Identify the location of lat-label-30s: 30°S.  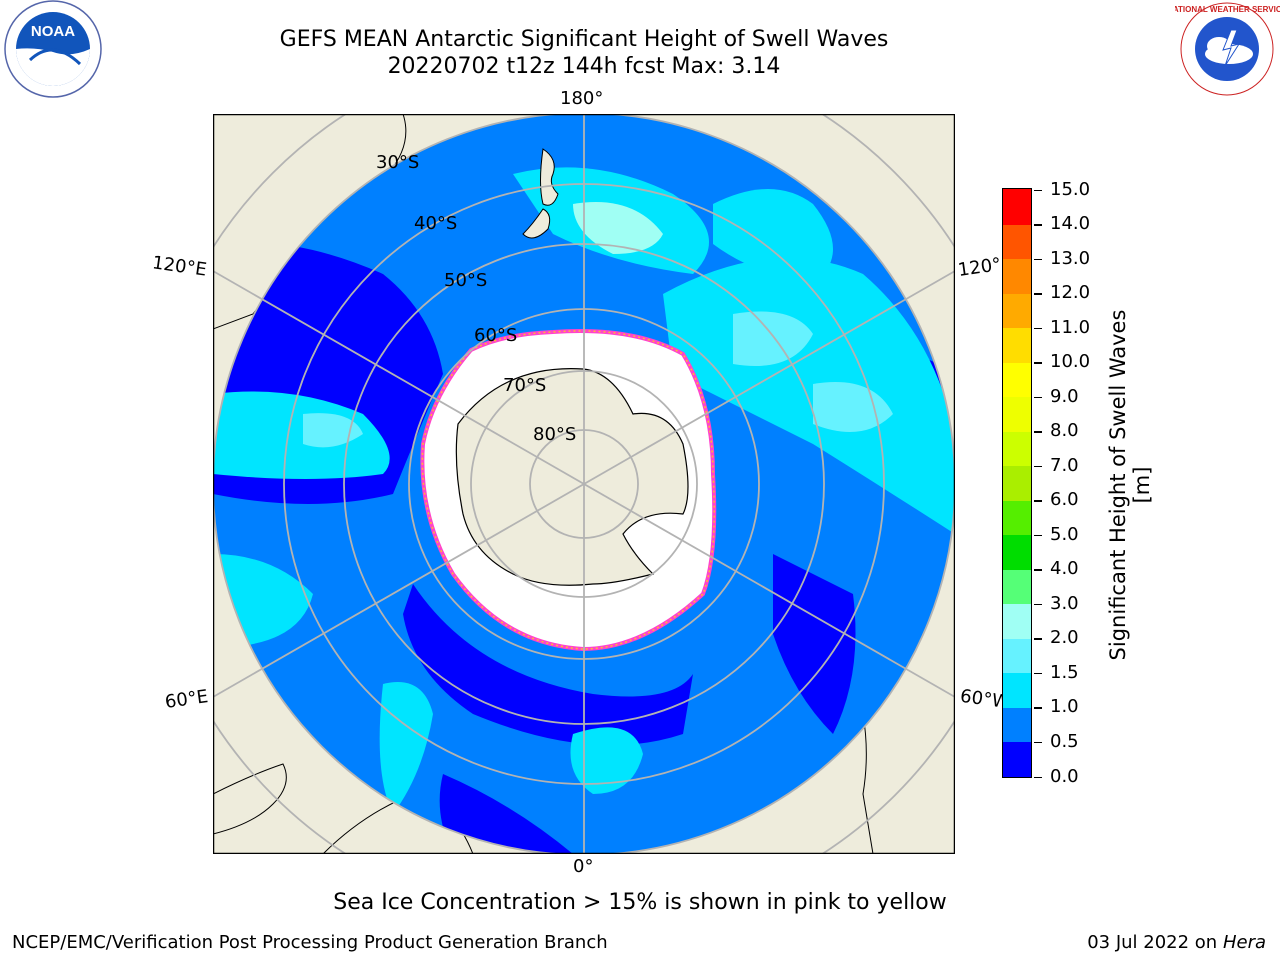
(398, 162).